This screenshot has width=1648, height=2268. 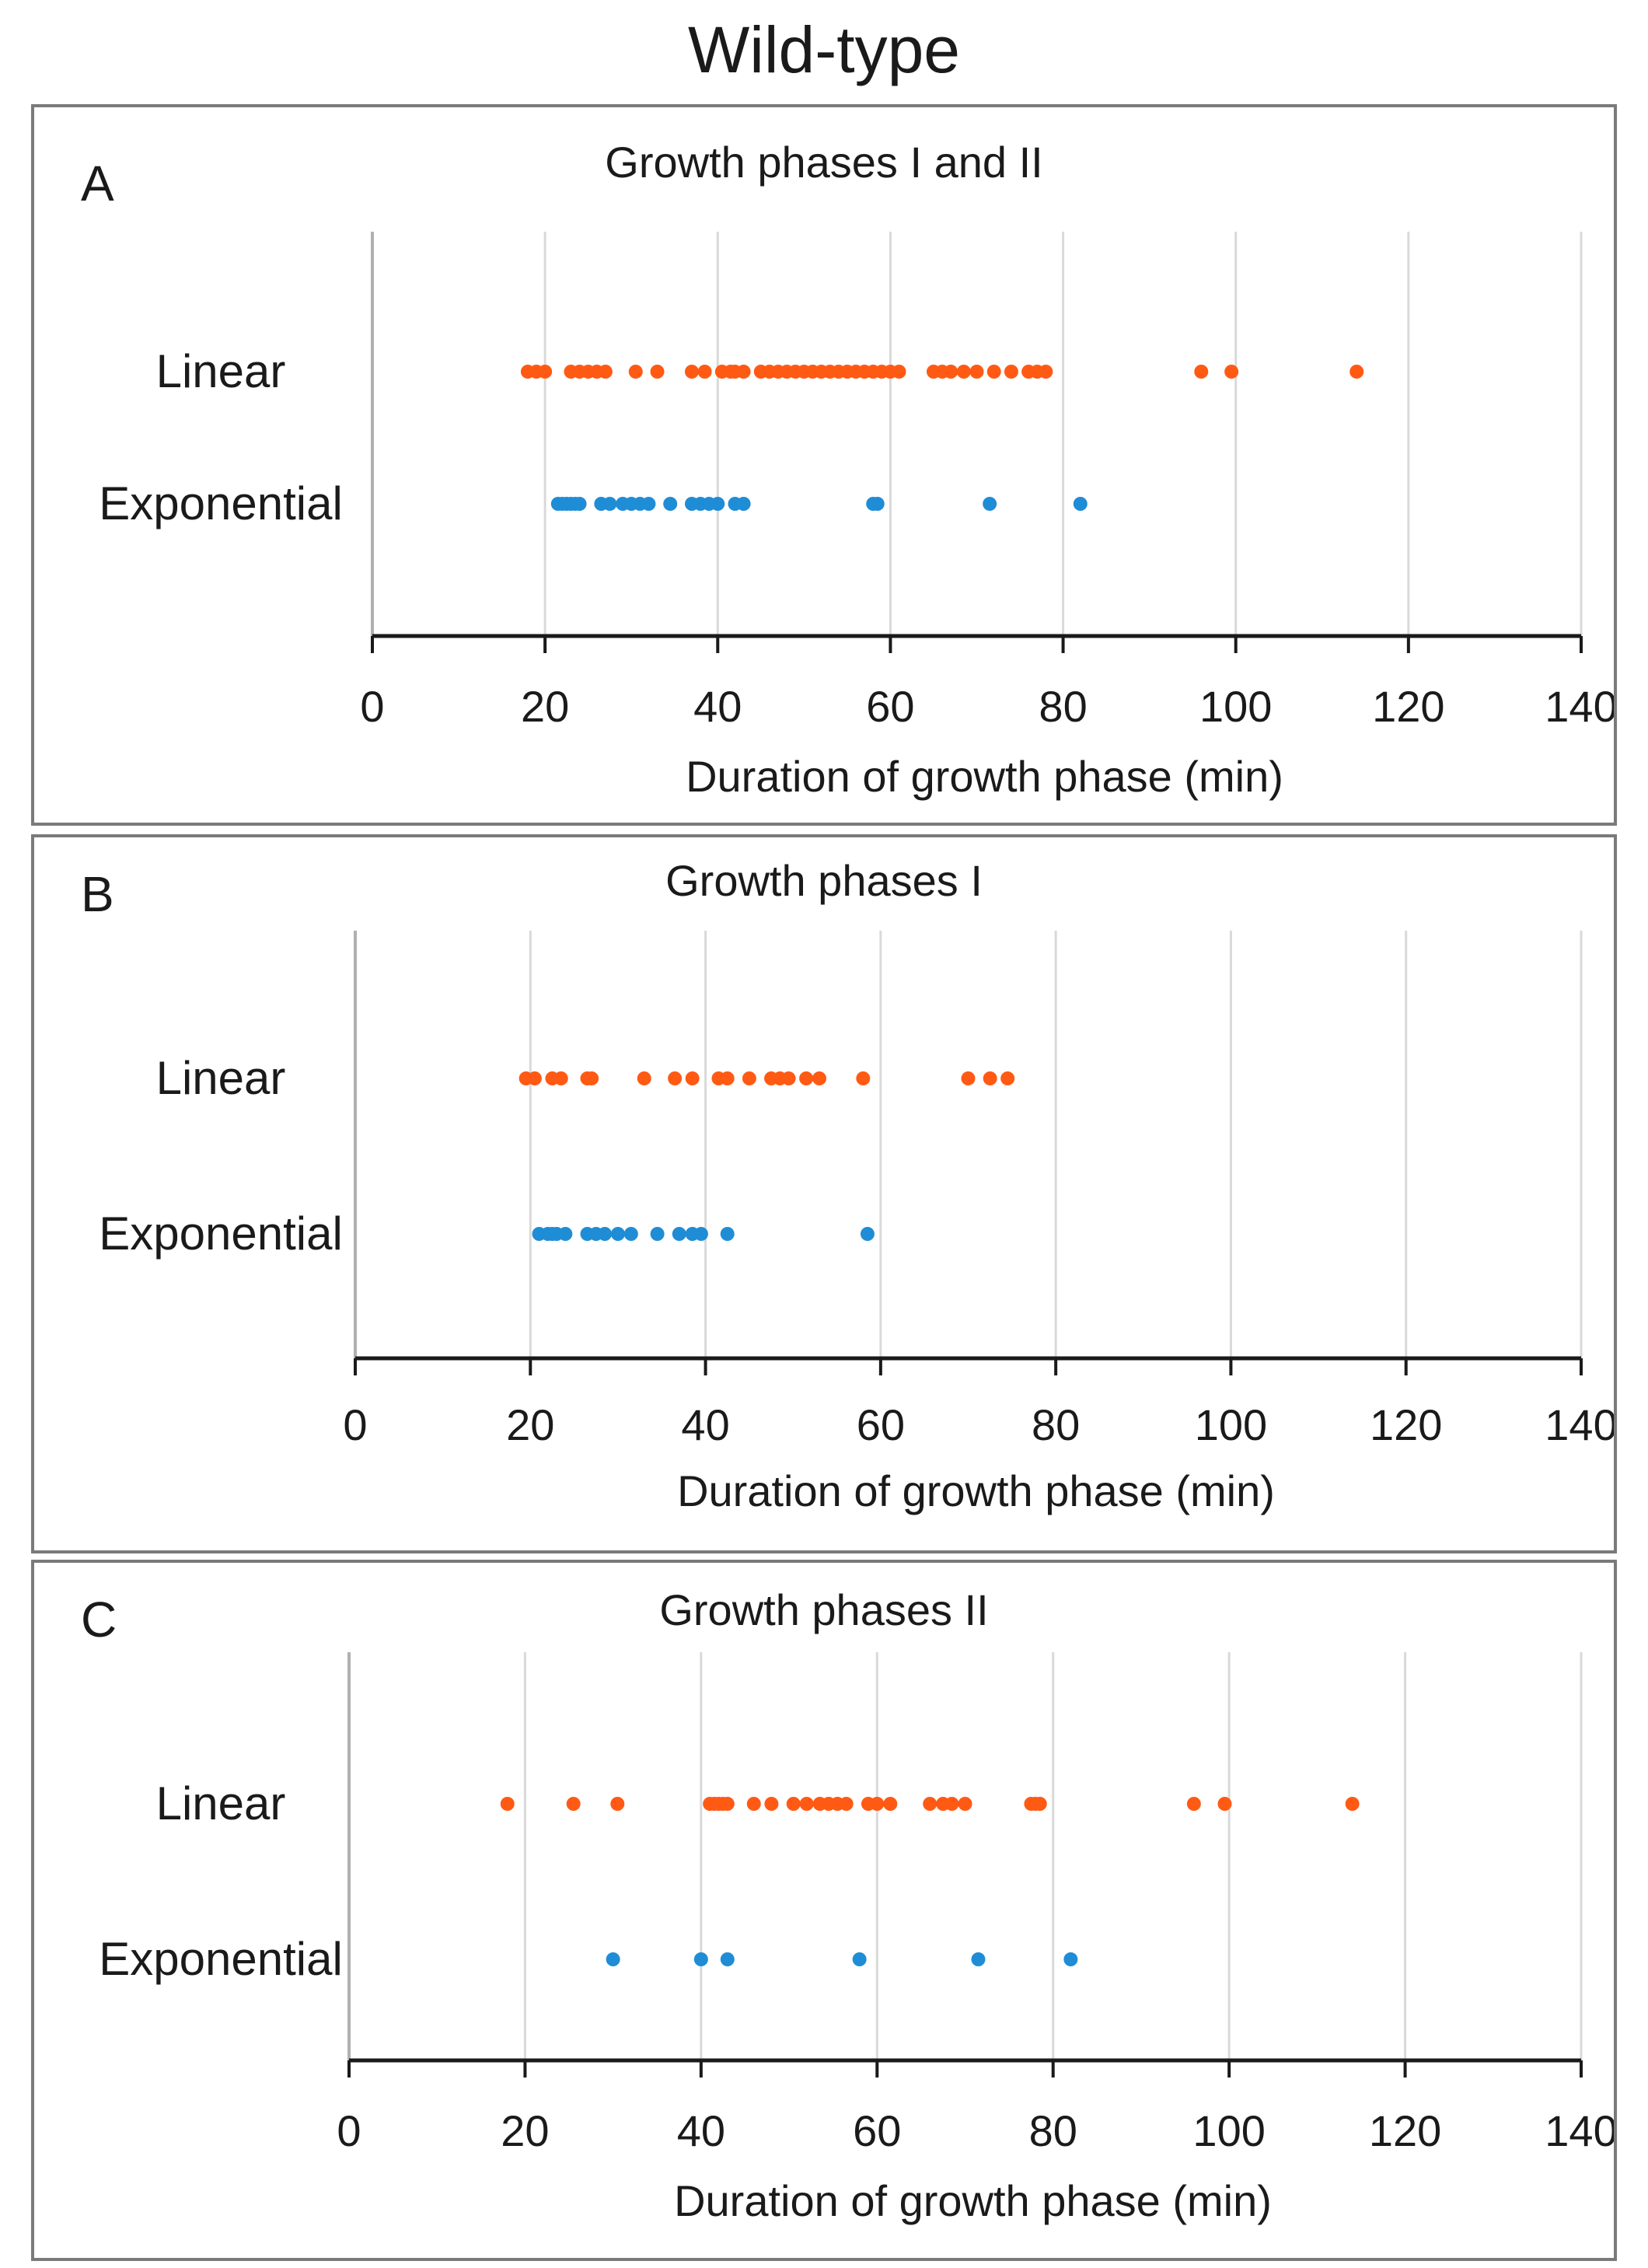 What do you see at coordinates (99, 1620) in the screenshot?
I see `panel-letter: C` at bounding box center [99, 1620].